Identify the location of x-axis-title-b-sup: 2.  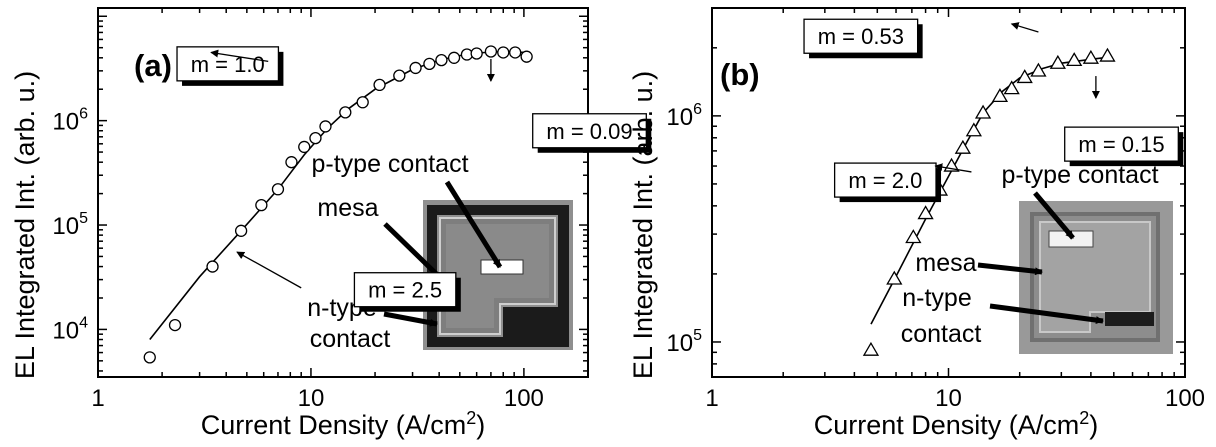
(1084, 418).